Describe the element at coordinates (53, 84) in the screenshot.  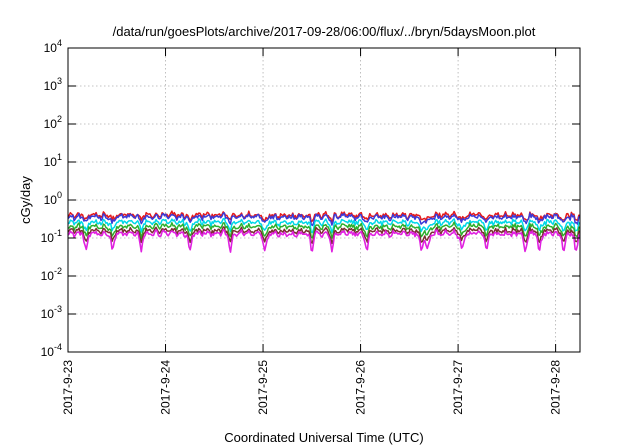
I see `y-tick-label: 10³` at that location.